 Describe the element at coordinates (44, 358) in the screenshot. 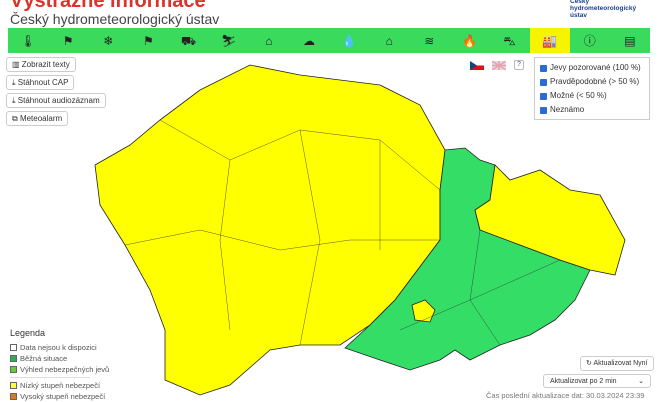

I see `legend-label: Běžná situace` at that location.